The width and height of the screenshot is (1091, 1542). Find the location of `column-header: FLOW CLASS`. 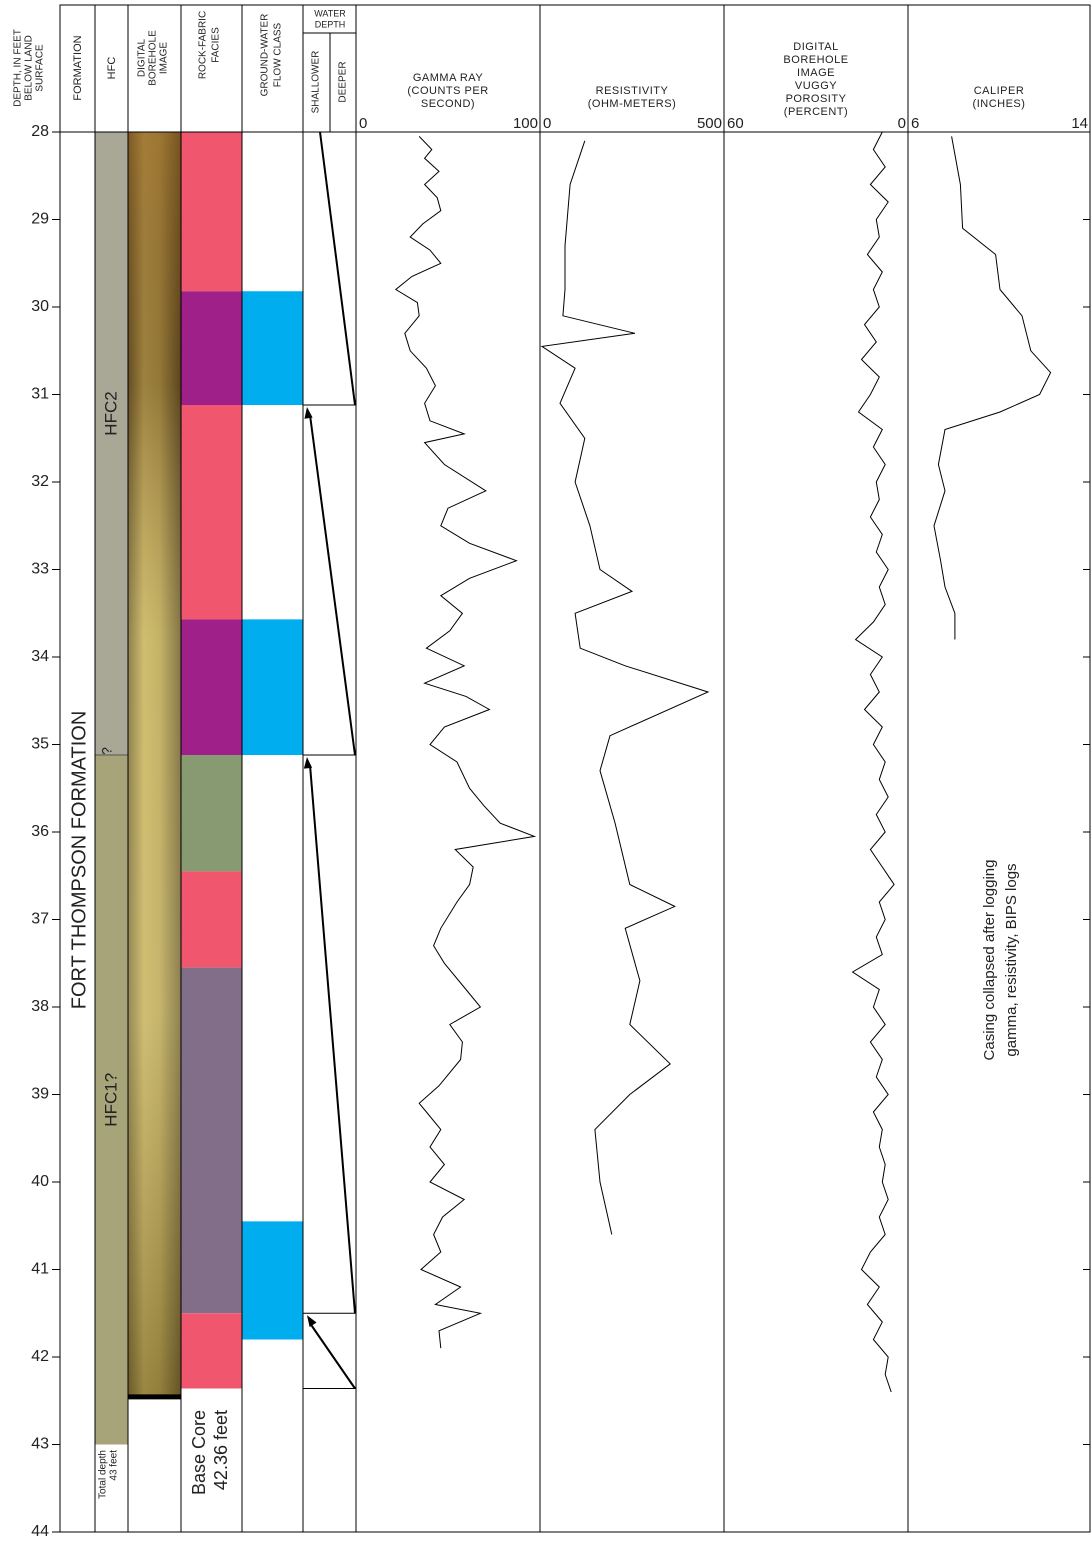

column-header: FLOW CLASS is located at coordinates (278, 54).